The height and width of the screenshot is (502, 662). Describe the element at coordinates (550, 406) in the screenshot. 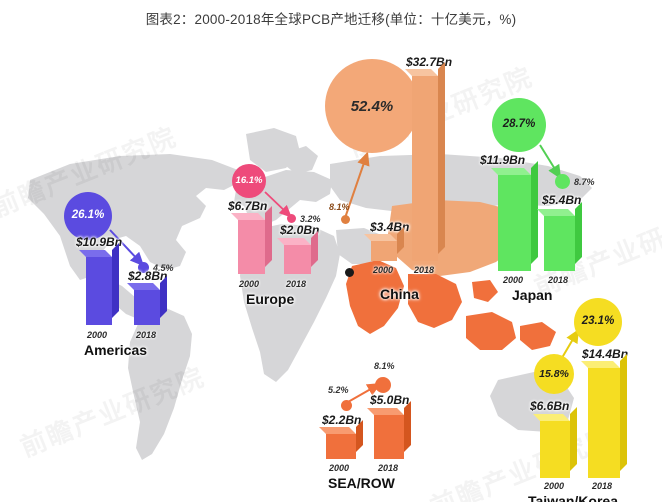

I see `taiwan-korea-value-2000-label: $6.6Bn` at that location.